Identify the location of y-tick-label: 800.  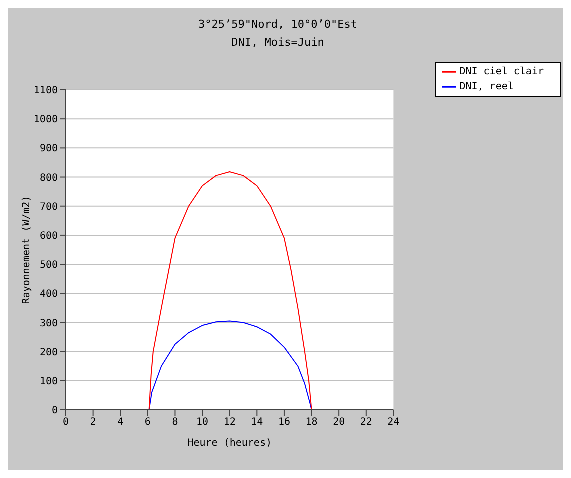
(49, 178).